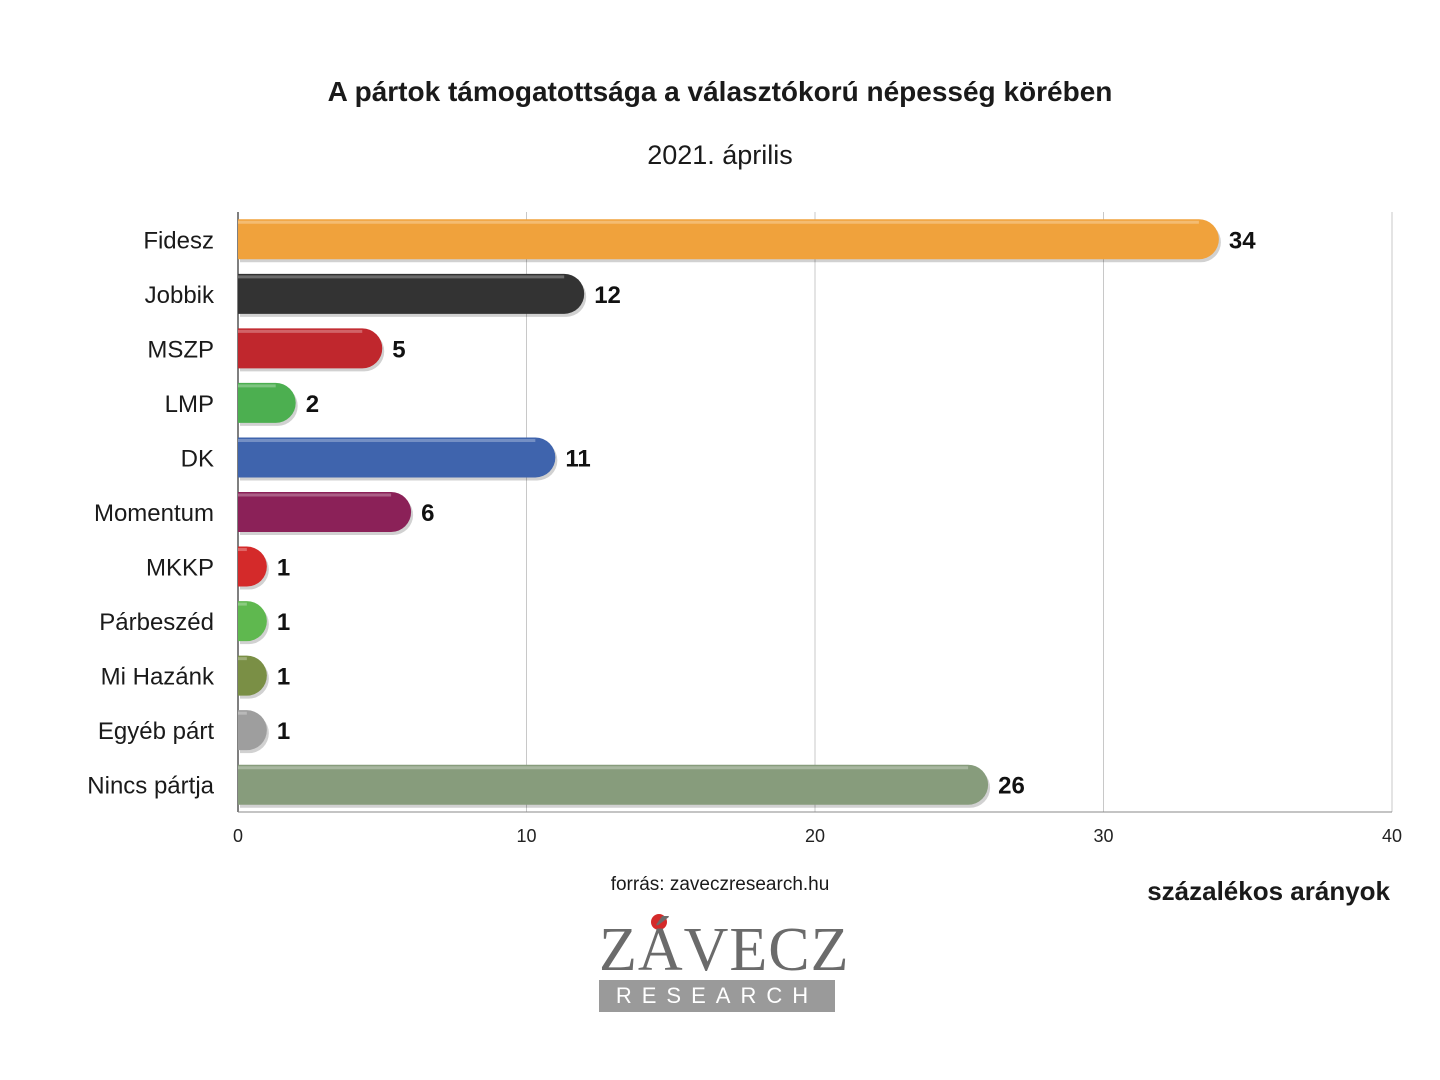  Describe the element at coordinates (398, 349) in the screenshot. I see `data-label: 5` at that location.